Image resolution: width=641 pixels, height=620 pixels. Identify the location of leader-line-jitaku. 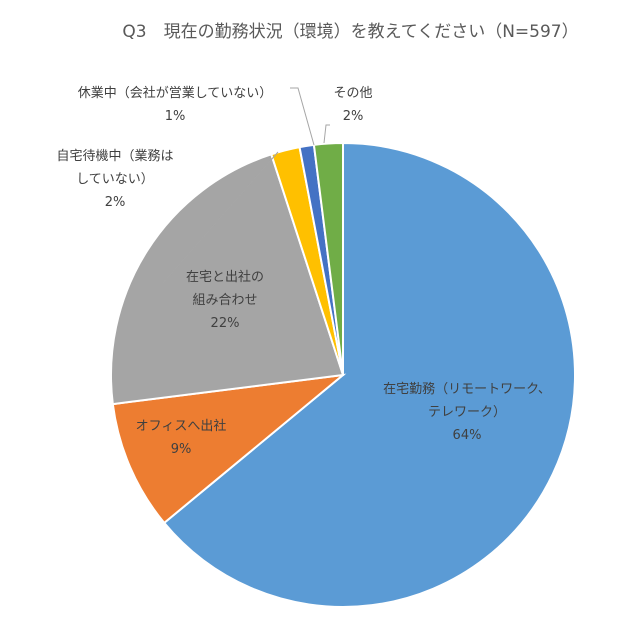
(220, 217).